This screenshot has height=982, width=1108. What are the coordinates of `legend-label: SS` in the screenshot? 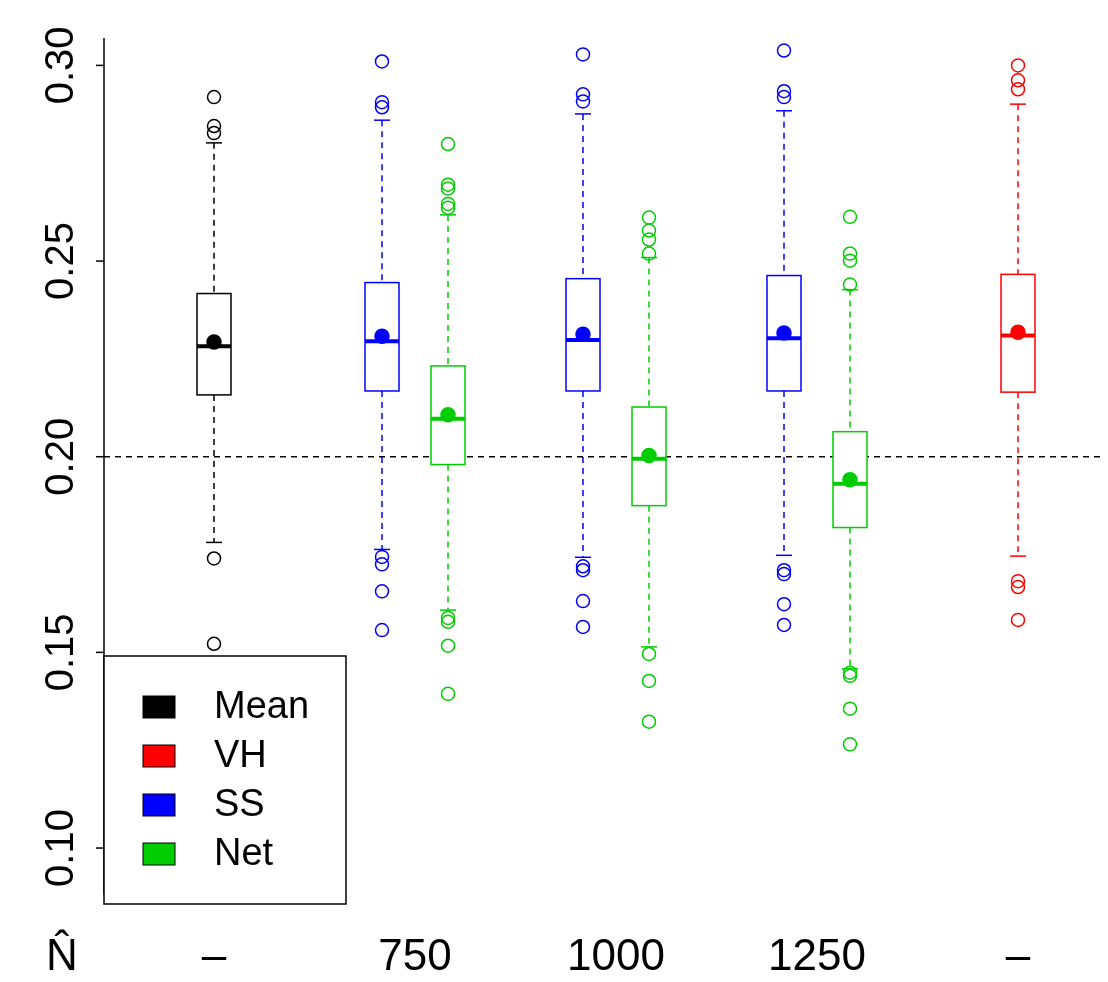 It's located at (239, 803).